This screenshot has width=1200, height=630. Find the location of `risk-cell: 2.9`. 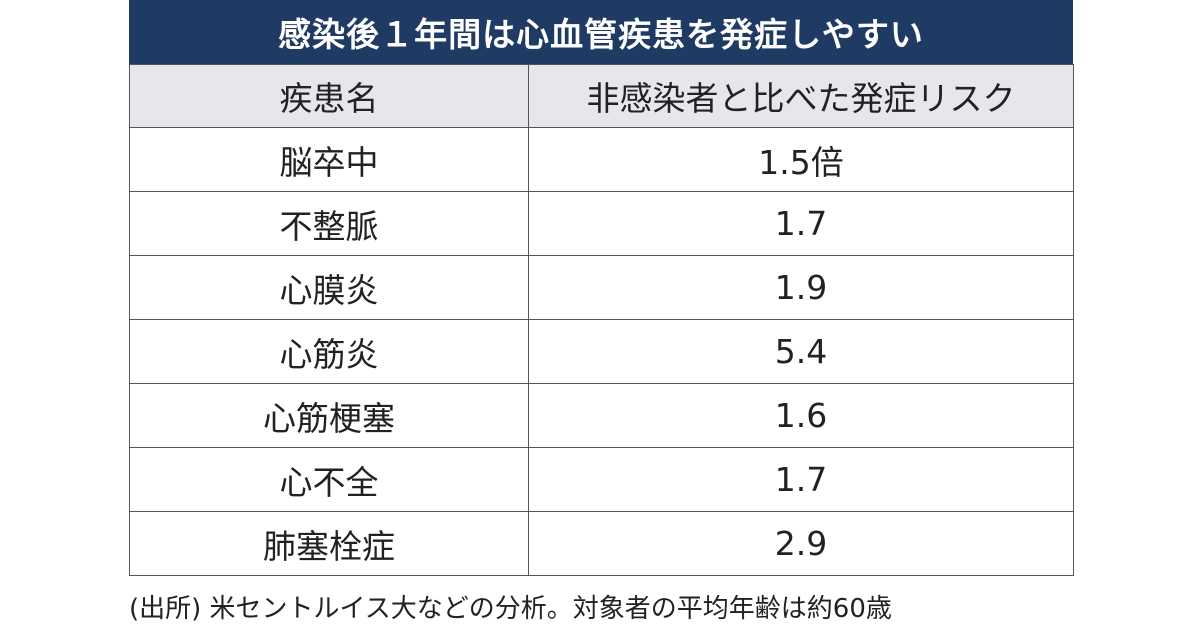

risk-cell: 2.9 is located at coordinates (801, 543).